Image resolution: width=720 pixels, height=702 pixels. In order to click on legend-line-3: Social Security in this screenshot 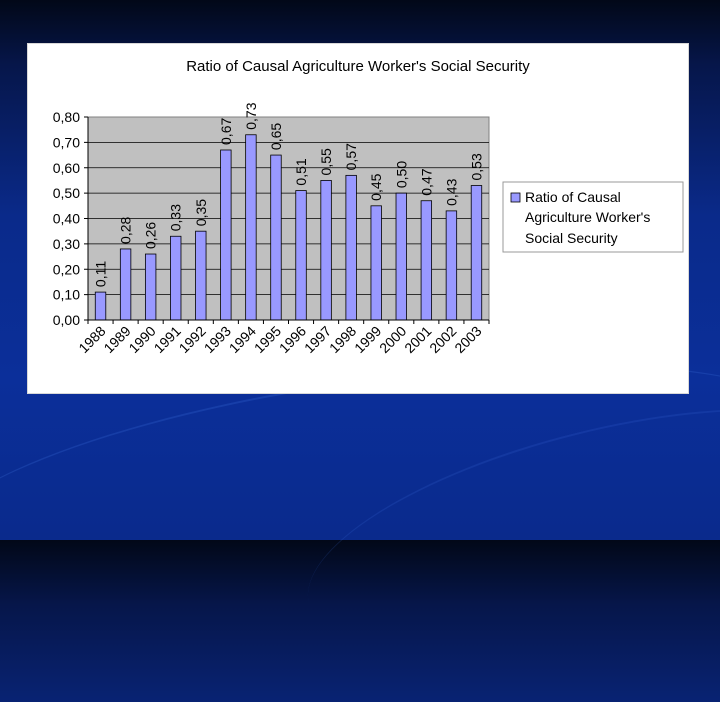, I will do `click(571, 238)`.